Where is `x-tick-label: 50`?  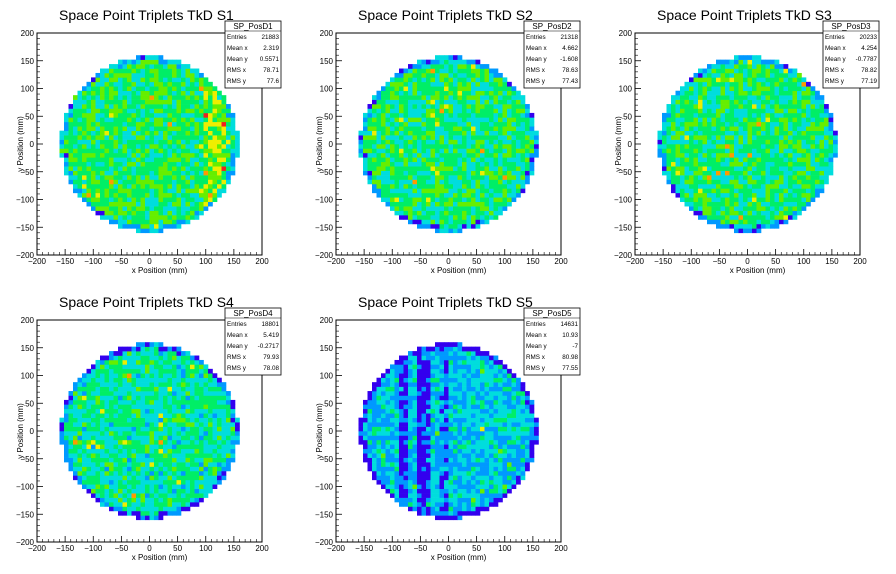
x-tick-label: 50 is located at coordinates (476, 261).